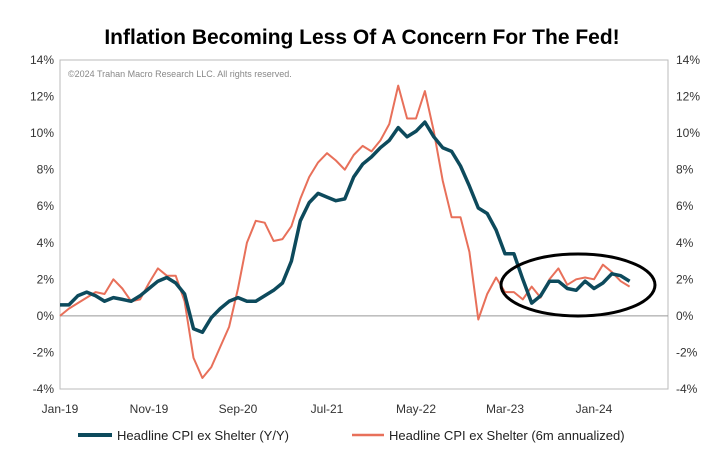 The width and height of the screenshot is (725, 466). What do you see at coordinates (688, 60) in the screenshot?
I see `y-tick-label-right: 14%` at bounding box center [688, 60].